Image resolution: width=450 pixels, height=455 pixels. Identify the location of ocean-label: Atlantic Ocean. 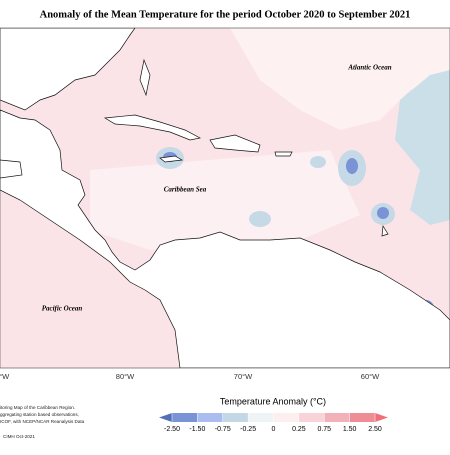
(369, 68).